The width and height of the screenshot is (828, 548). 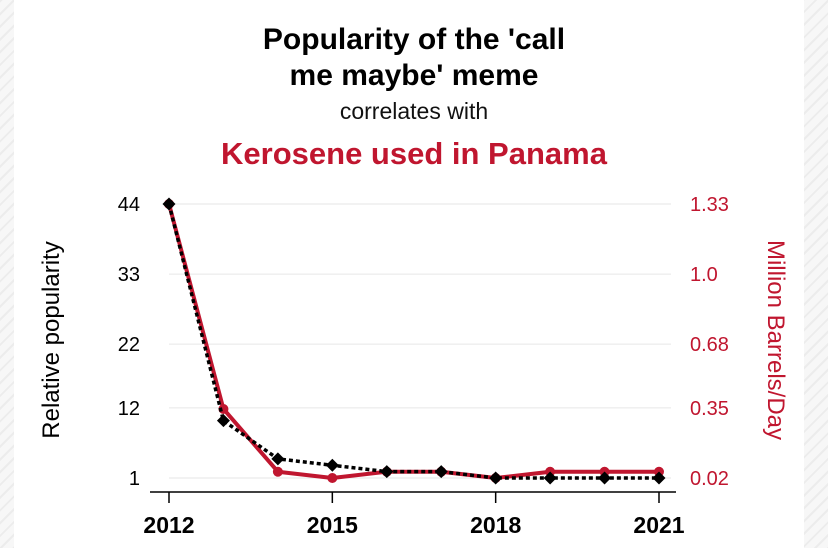 What do you see at coordinates (168, 525) in the screenshot?
I see `x-tick-label: 2012` at bounding box center [168, 525].